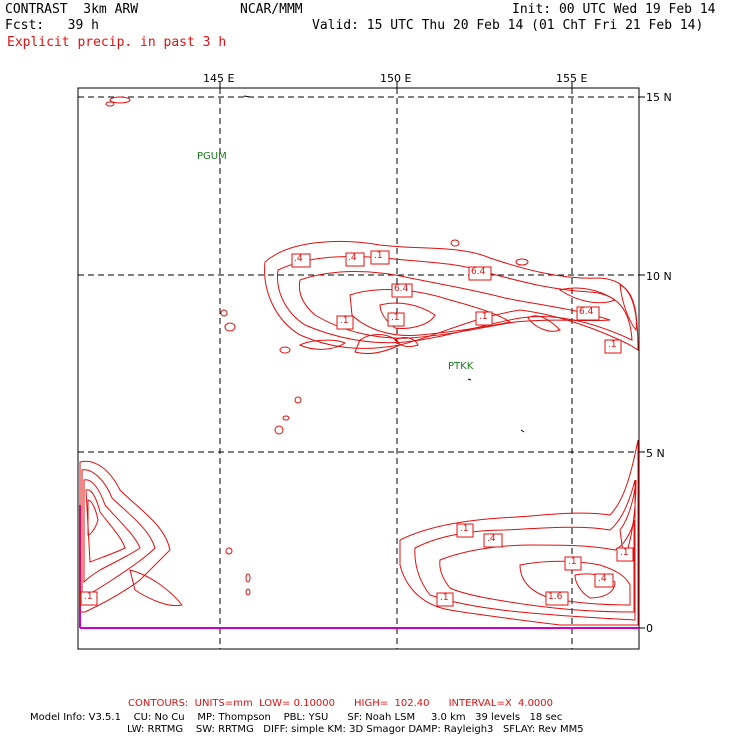 Image resolution: width=740 pixels, height=740 pixels. I want to click on field-title: Explicit precip. in past 3 h, so click(117, 42).